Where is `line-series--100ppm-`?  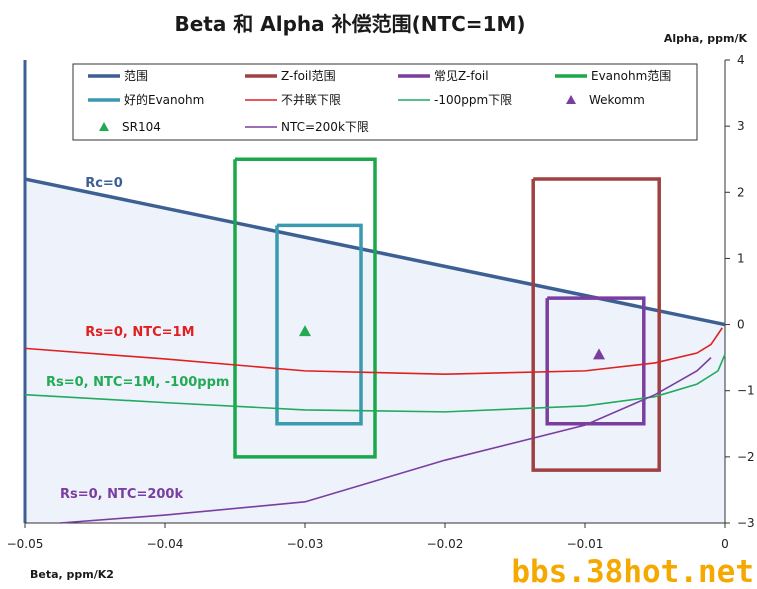
line-series--100ppm- is located at coordinates (375, 383).